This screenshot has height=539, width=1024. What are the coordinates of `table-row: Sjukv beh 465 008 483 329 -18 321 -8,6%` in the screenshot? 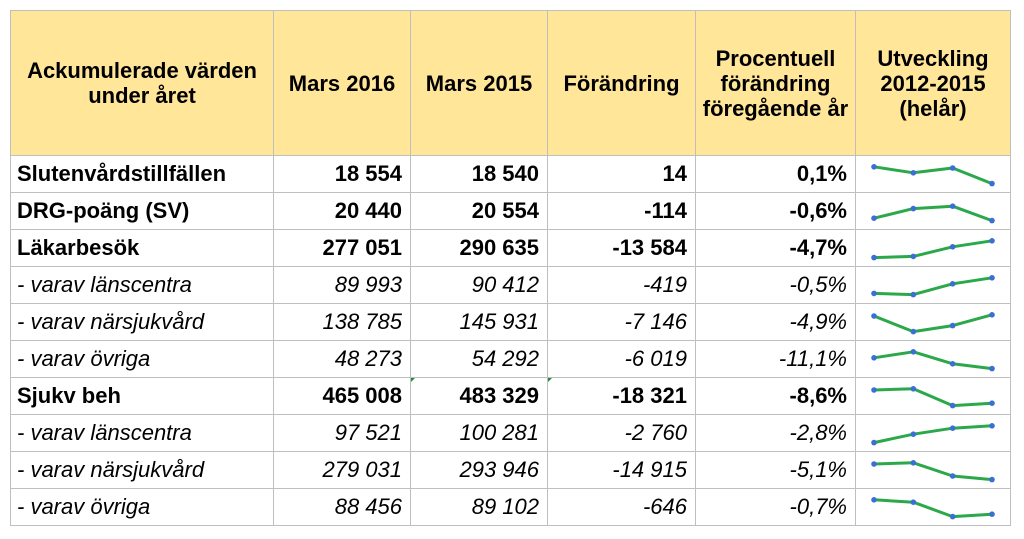 It's located at (510, 396).